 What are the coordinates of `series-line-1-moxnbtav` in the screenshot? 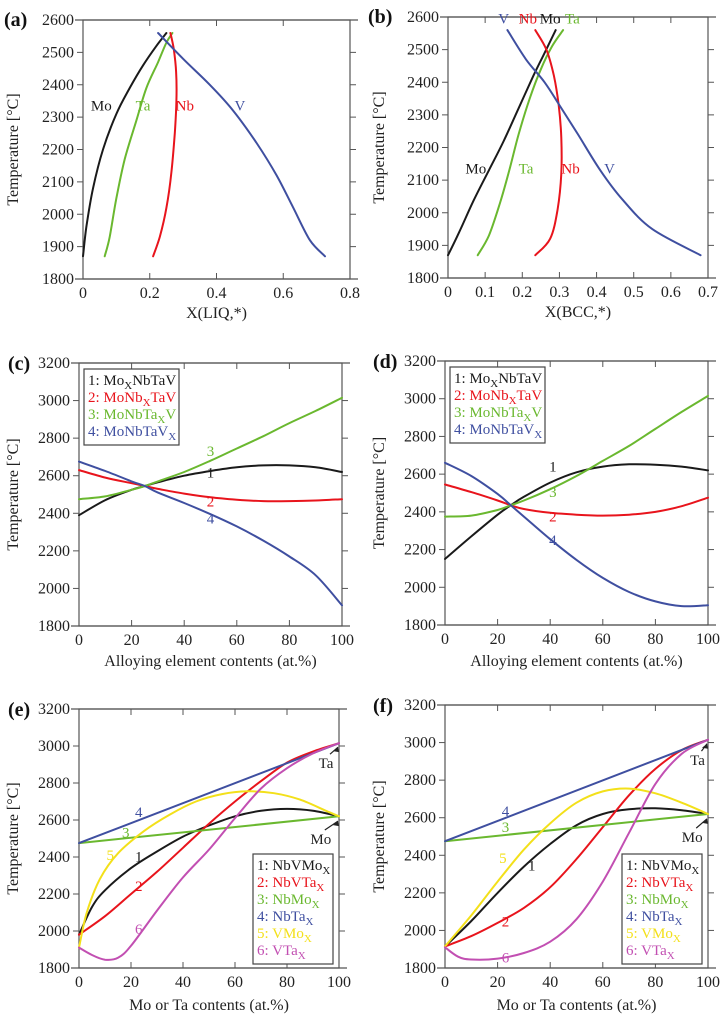 It's located at (576, 511).